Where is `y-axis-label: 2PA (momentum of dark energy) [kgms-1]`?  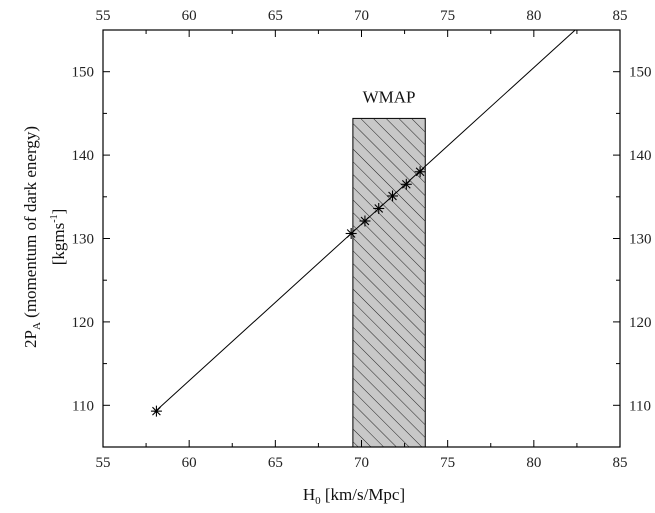
y-axis-label: 2PA (momentum of dark energy) [kgms-1] is located at coordinates (44, 237).